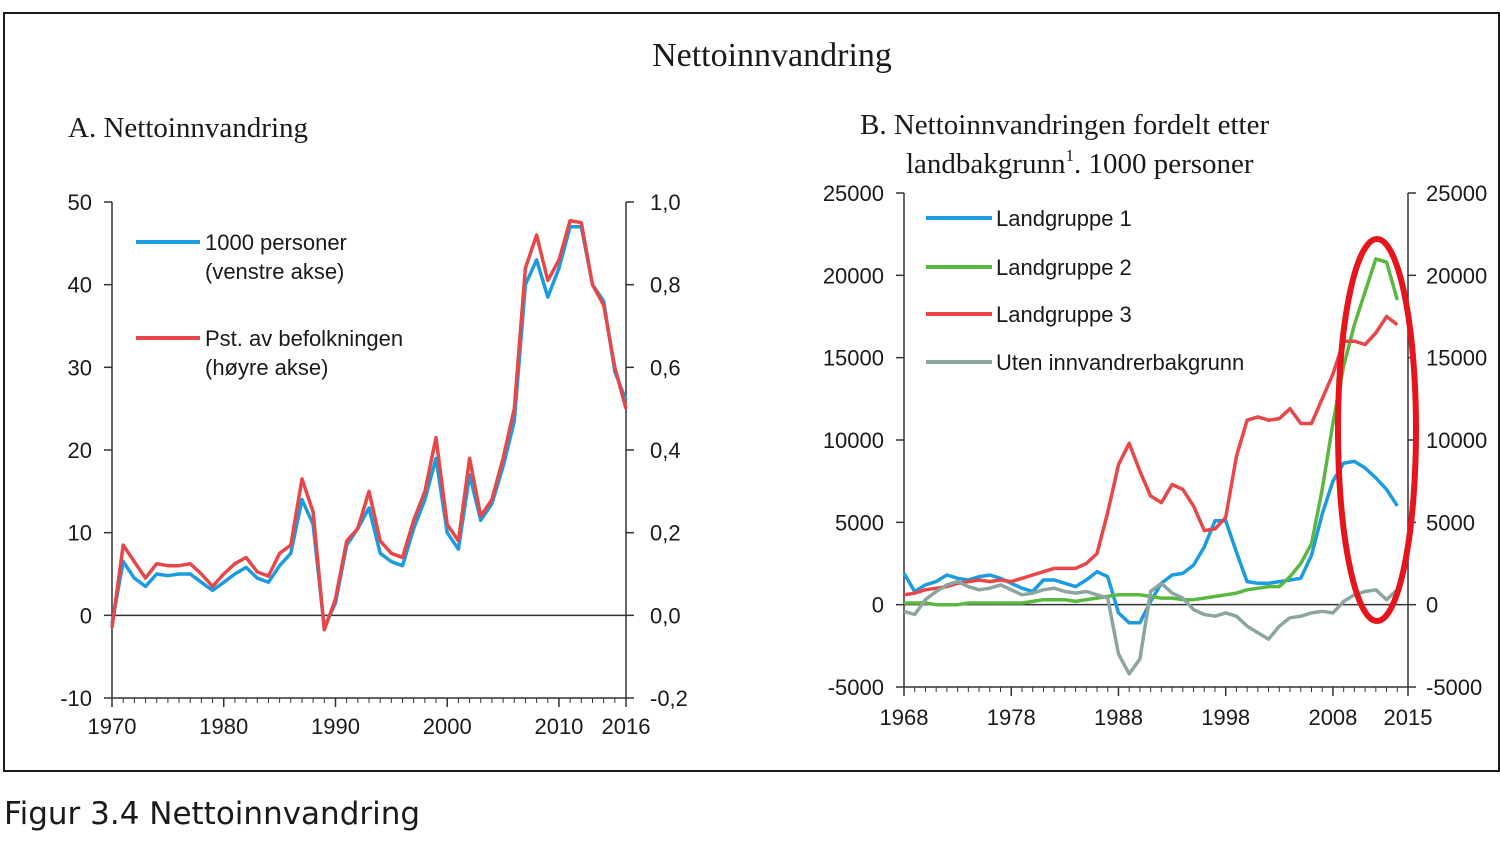 This screenshot has height=844, width=1500. What do you see at coordinates (558, 726) in the screenshot?
I see `panel-a-x-tick-label: 2010` at bounding box center [558, 726].